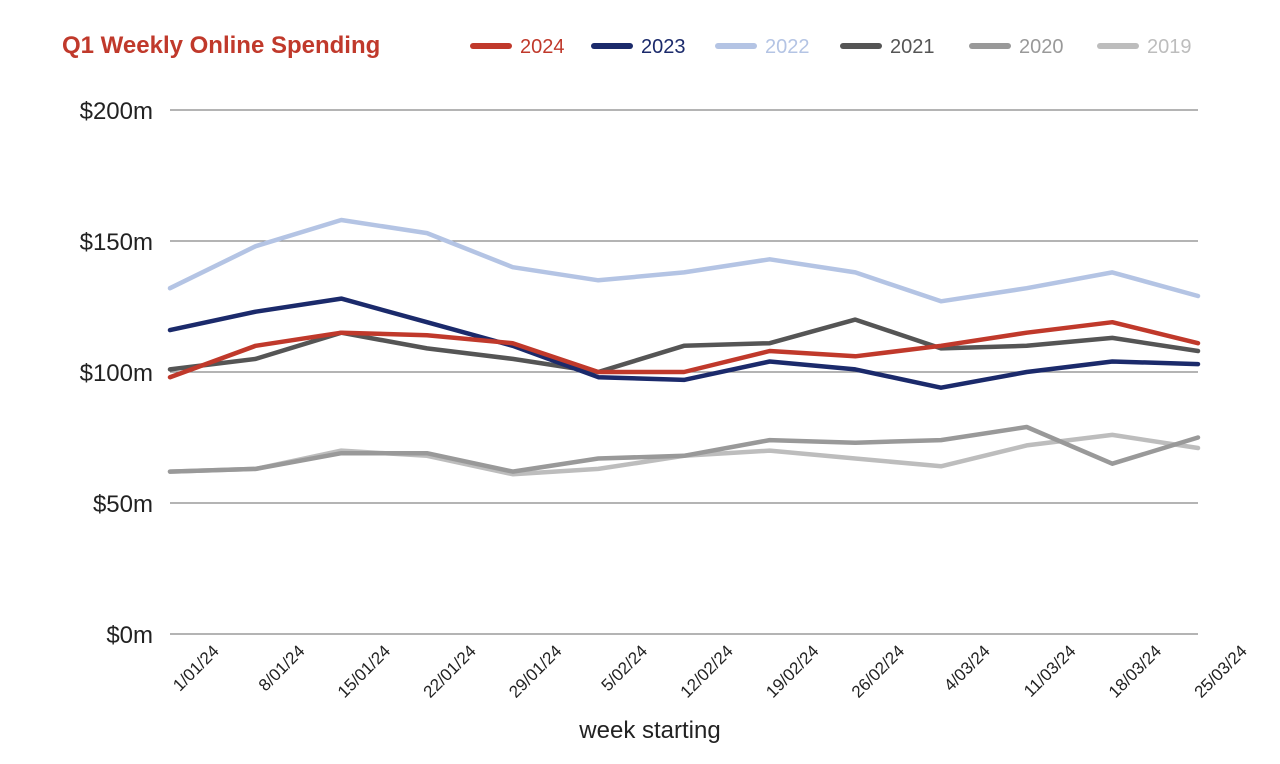 The image size is (1280, 764). What do you see at coordinates (1144, 47) in the screenshot?
I see `legend-item-2019: 2019` at bounding box center [1144, 47].